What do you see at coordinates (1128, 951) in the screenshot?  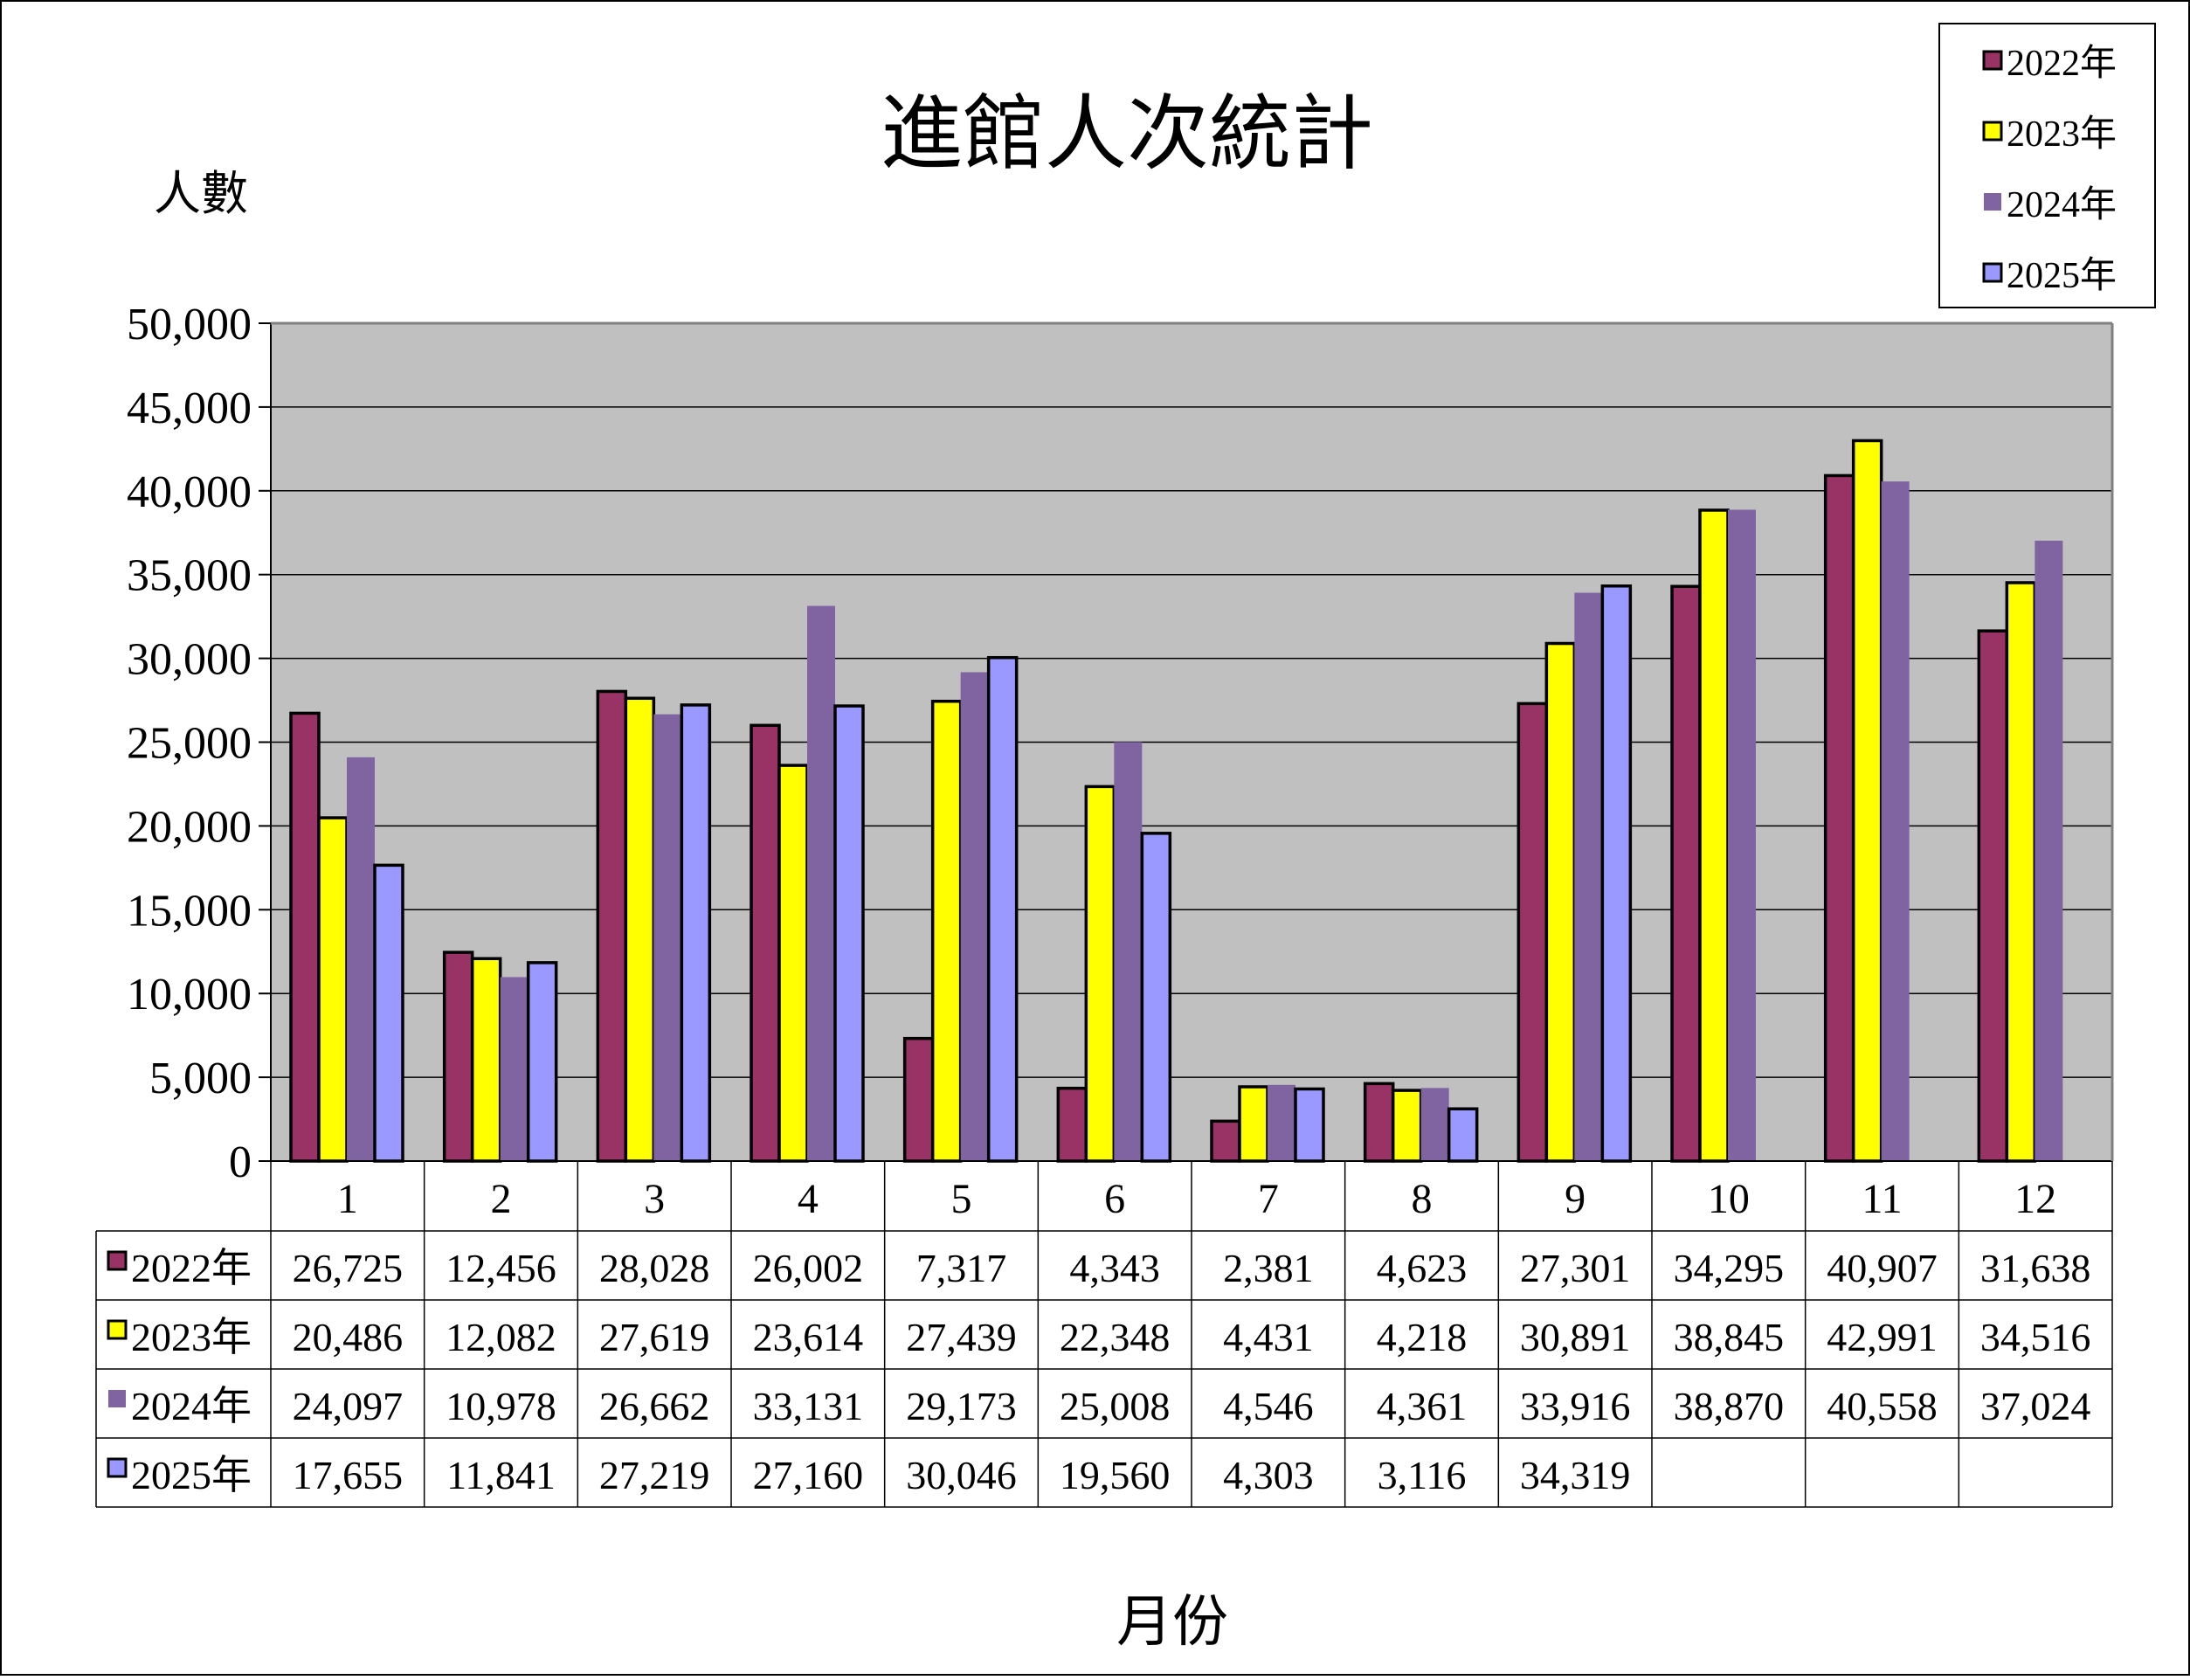 I see `bar-2024年-6` at bounding box center [1128, 951].